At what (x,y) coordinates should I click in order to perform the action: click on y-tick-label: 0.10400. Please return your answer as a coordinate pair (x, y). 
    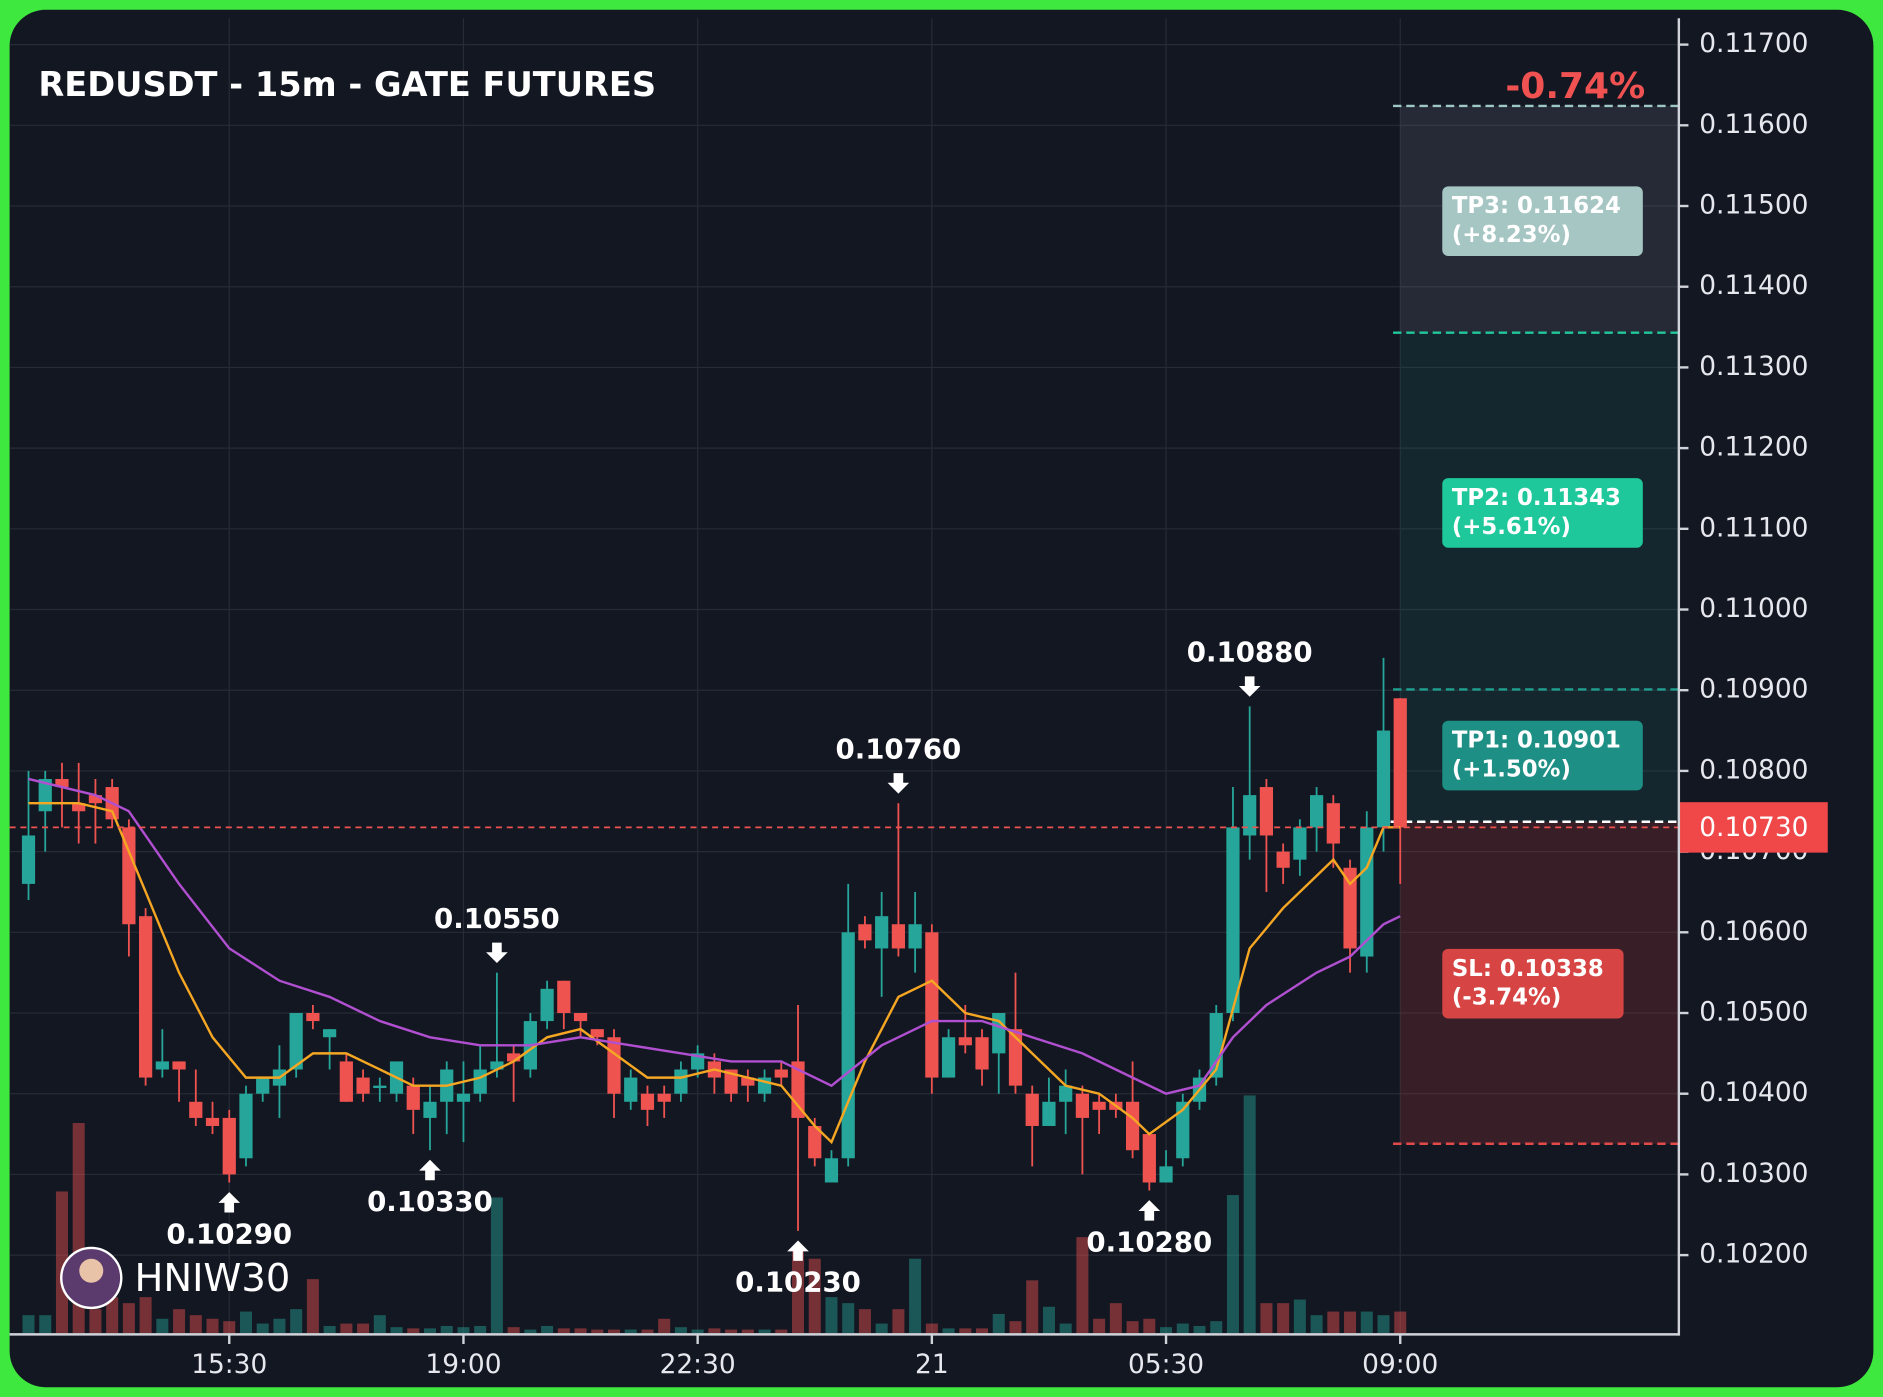
    Looking at the image, I should click on (1753, 1092).